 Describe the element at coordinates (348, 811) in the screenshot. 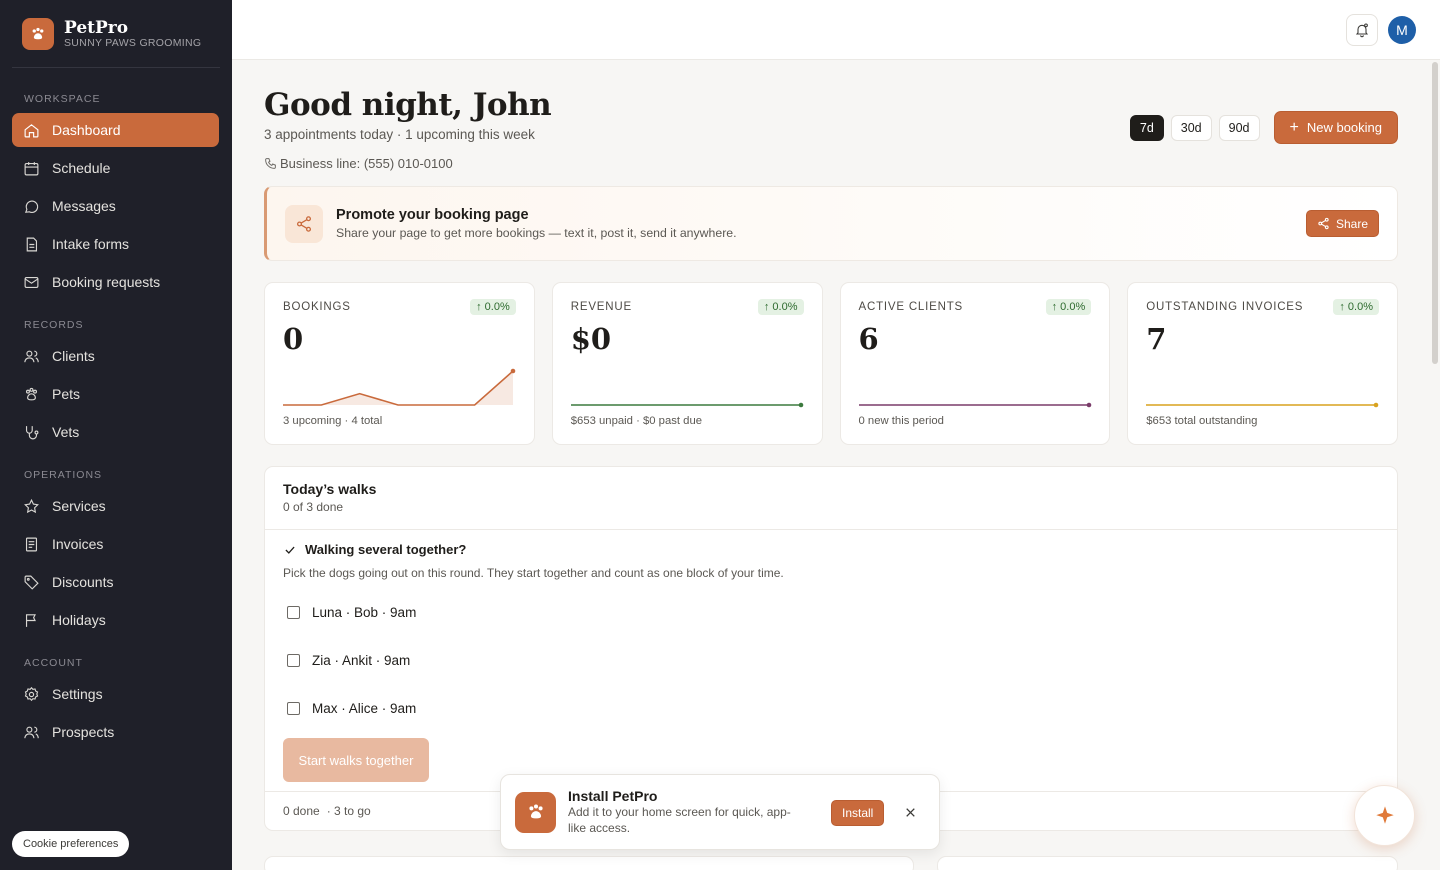

I see `walks-togo-count: · 3 to go` at that location.